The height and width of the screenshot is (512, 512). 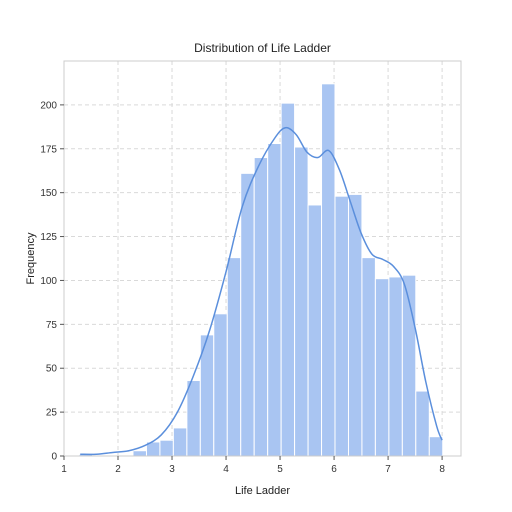 I want to click on y-tick-label: 100, so click(x=48, y=281).